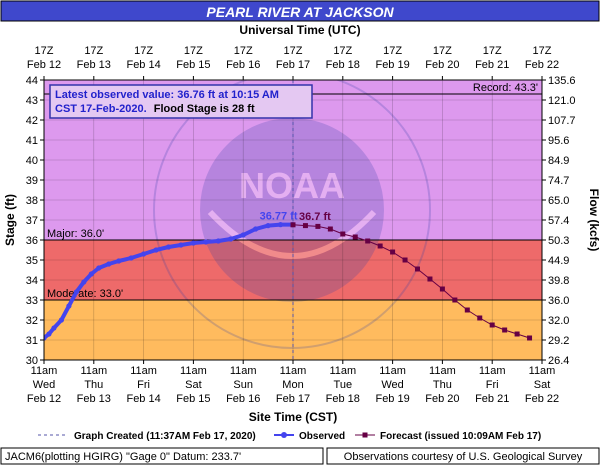  I want to click on bottom-tick-date: Feb 18, so click(343, 399).